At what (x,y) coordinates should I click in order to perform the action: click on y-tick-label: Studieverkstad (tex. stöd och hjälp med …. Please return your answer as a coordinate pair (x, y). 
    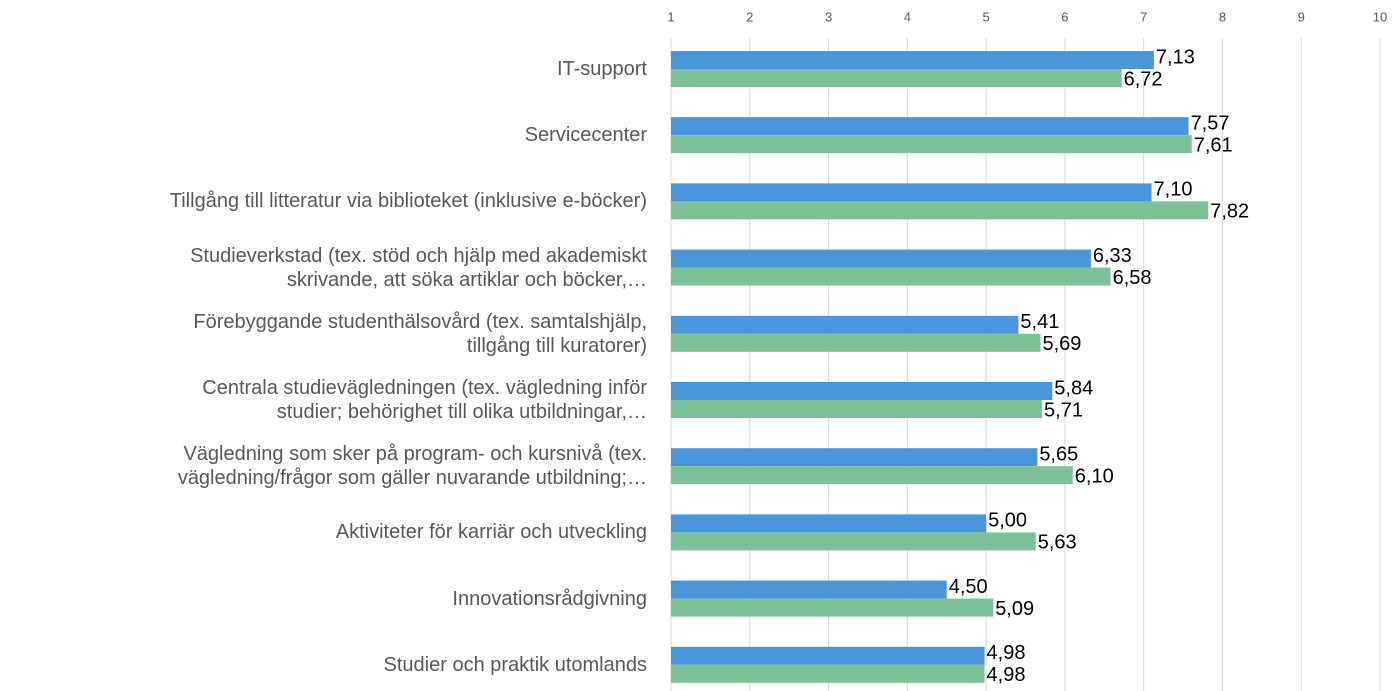
    Looking at the image, I should click on (418, 267).